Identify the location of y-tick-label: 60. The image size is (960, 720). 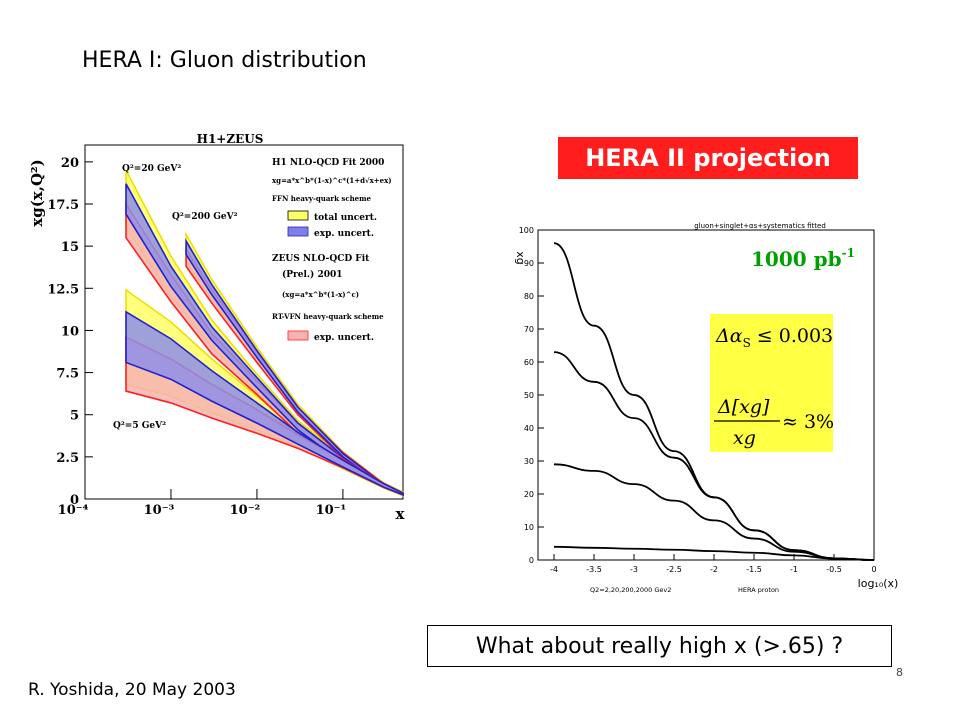
(529, 362).